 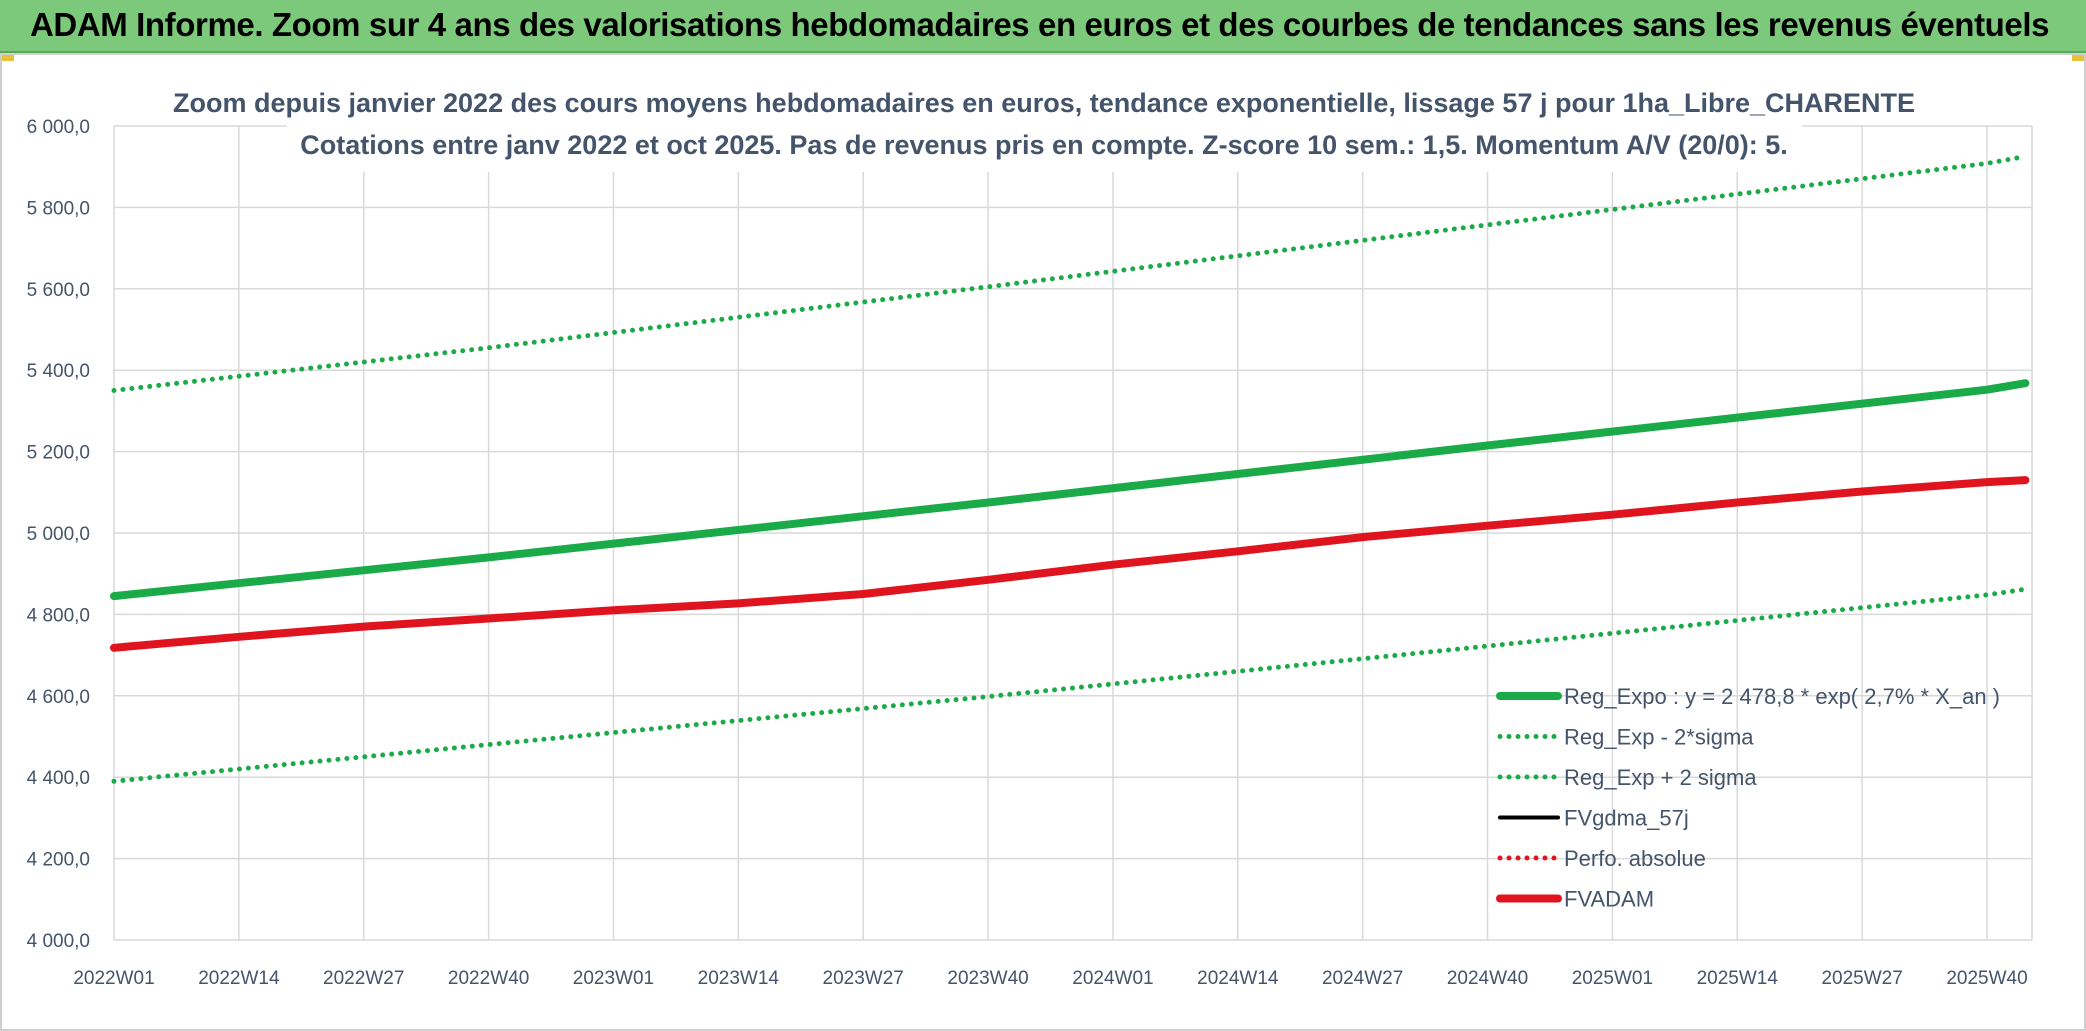 I want to click on x-tick-label: 2025W27, so click(x=1861, y=978).